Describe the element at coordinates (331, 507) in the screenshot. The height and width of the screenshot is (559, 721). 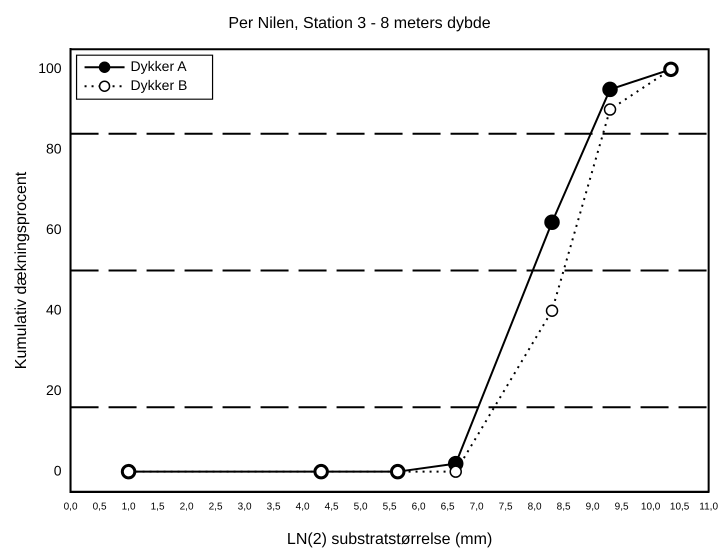
I see `x-tick-label: 4,5` at that location.